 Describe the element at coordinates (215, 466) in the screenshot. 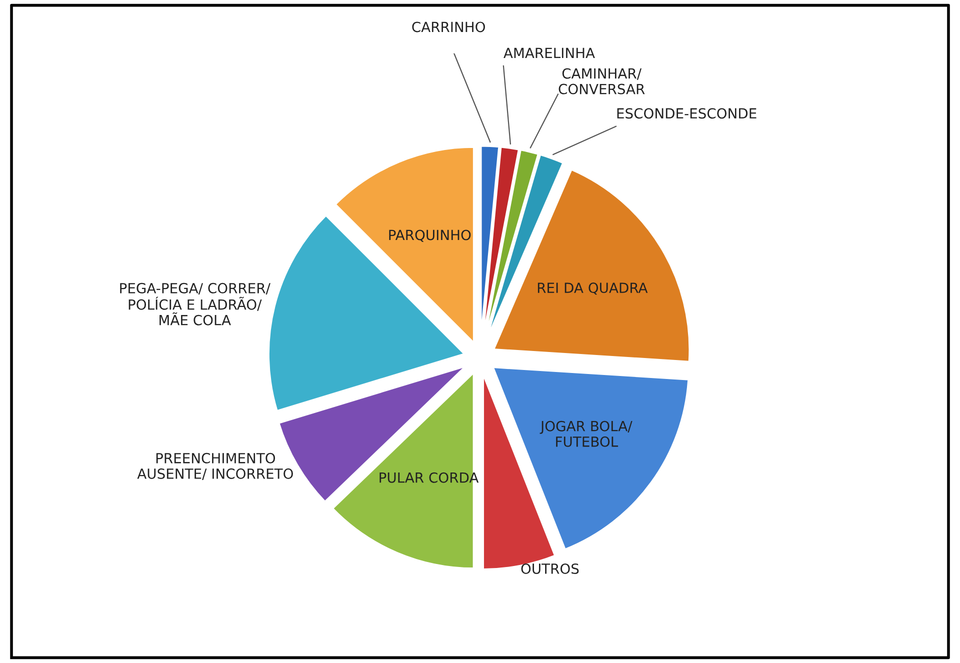

I see `slice-label: PREENCHIMENTO AUSENTE/ INCORRETO` at that location.